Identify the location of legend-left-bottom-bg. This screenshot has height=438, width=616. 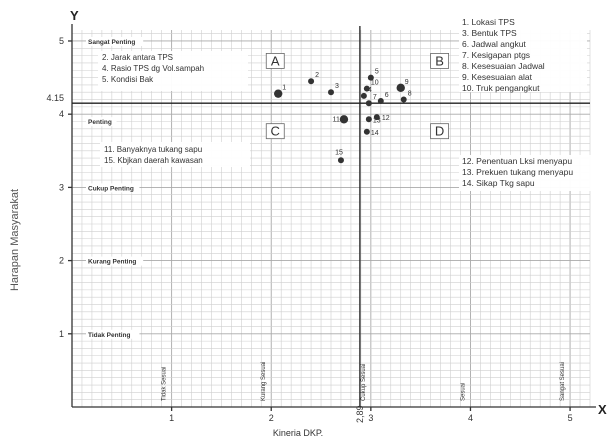
(175, 154).